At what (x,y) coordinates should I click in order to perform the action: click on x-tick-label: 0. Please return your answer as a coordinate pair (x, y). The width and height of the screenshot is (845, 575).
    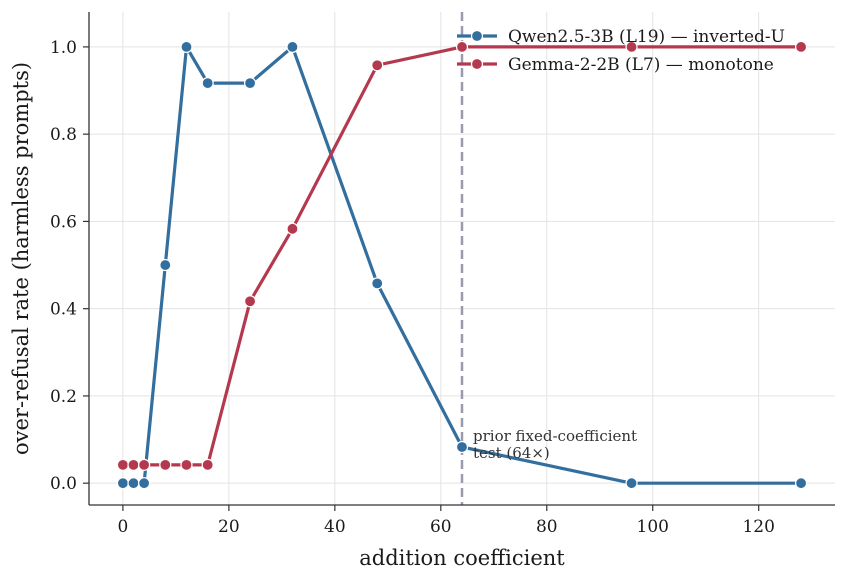
    Looking at the image, I should click on (122, 527).